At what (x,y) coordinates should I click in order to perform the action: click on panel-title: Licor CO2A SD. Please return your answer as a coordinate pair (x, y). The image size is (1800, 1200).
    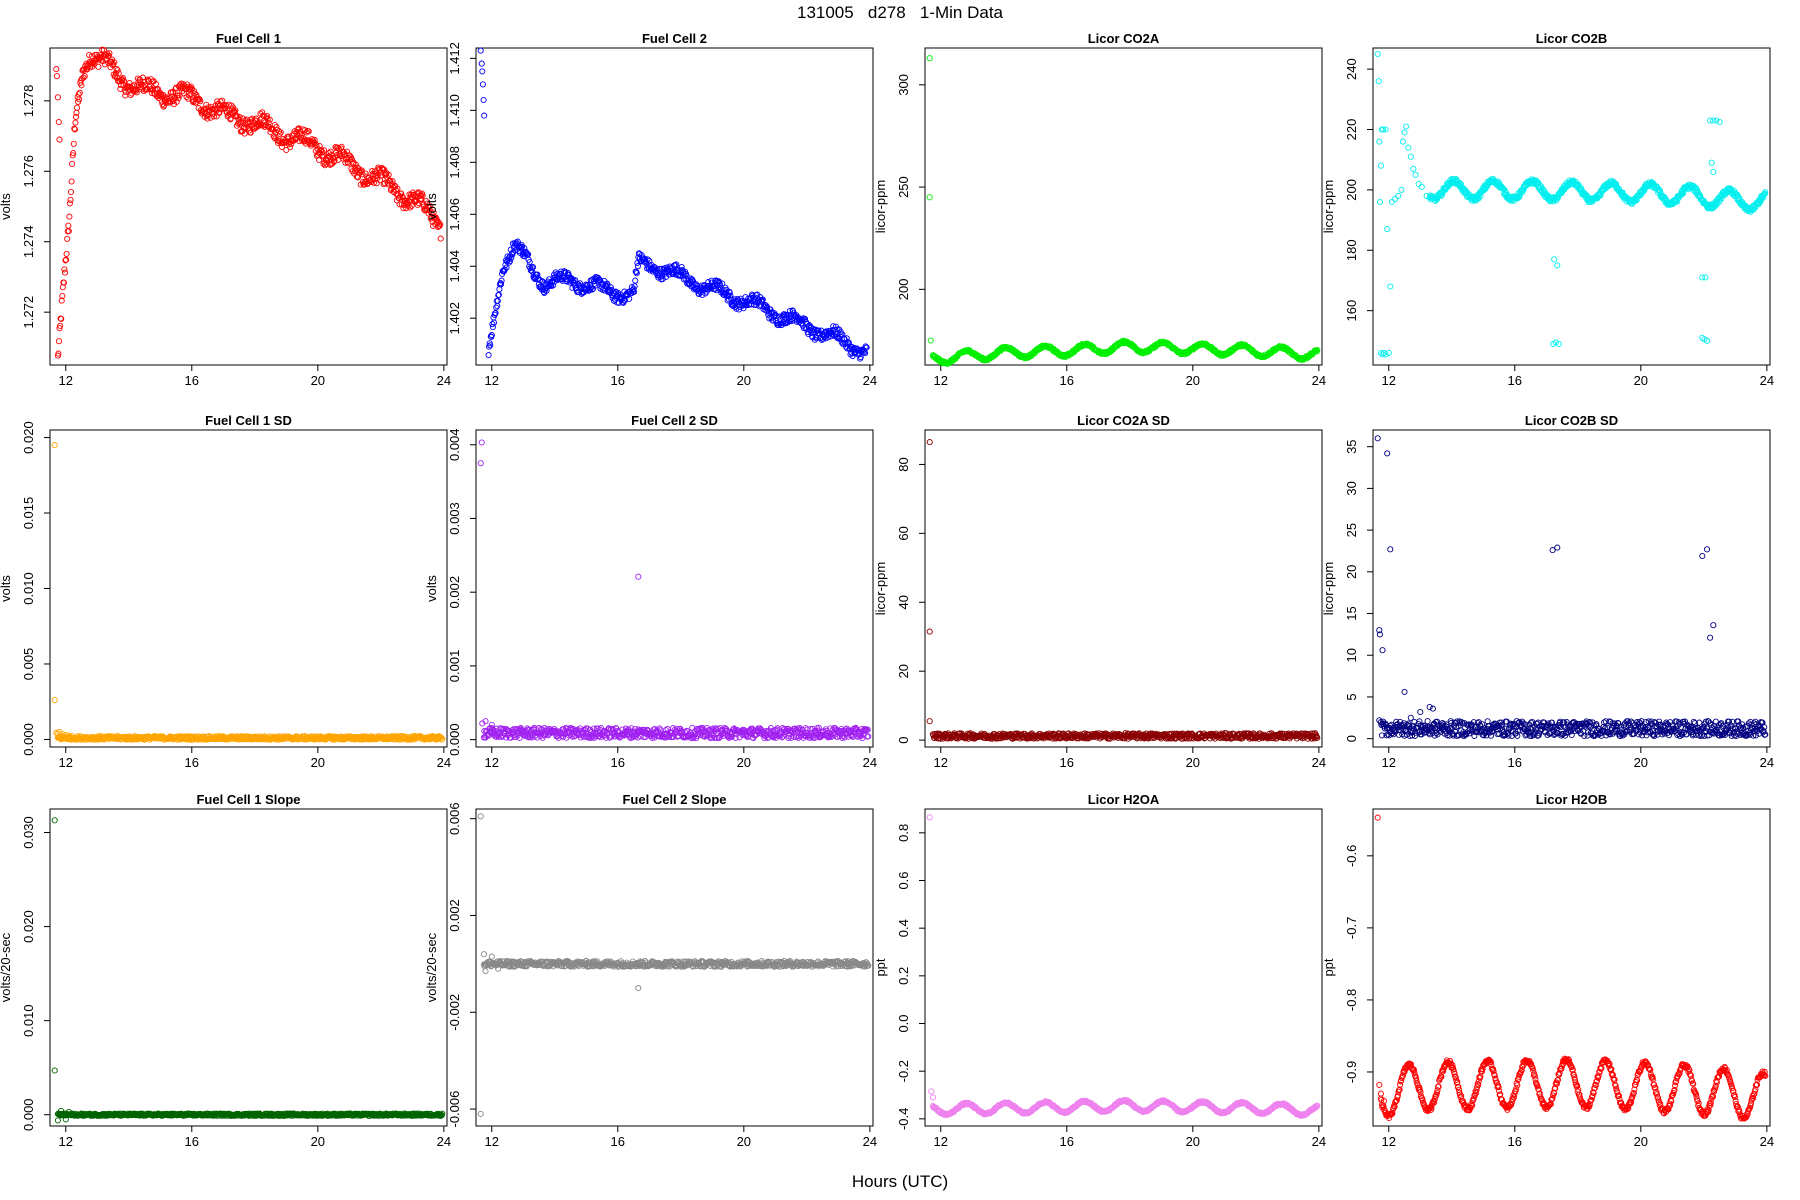
    Looking at the image, I should click on (1123, 420).